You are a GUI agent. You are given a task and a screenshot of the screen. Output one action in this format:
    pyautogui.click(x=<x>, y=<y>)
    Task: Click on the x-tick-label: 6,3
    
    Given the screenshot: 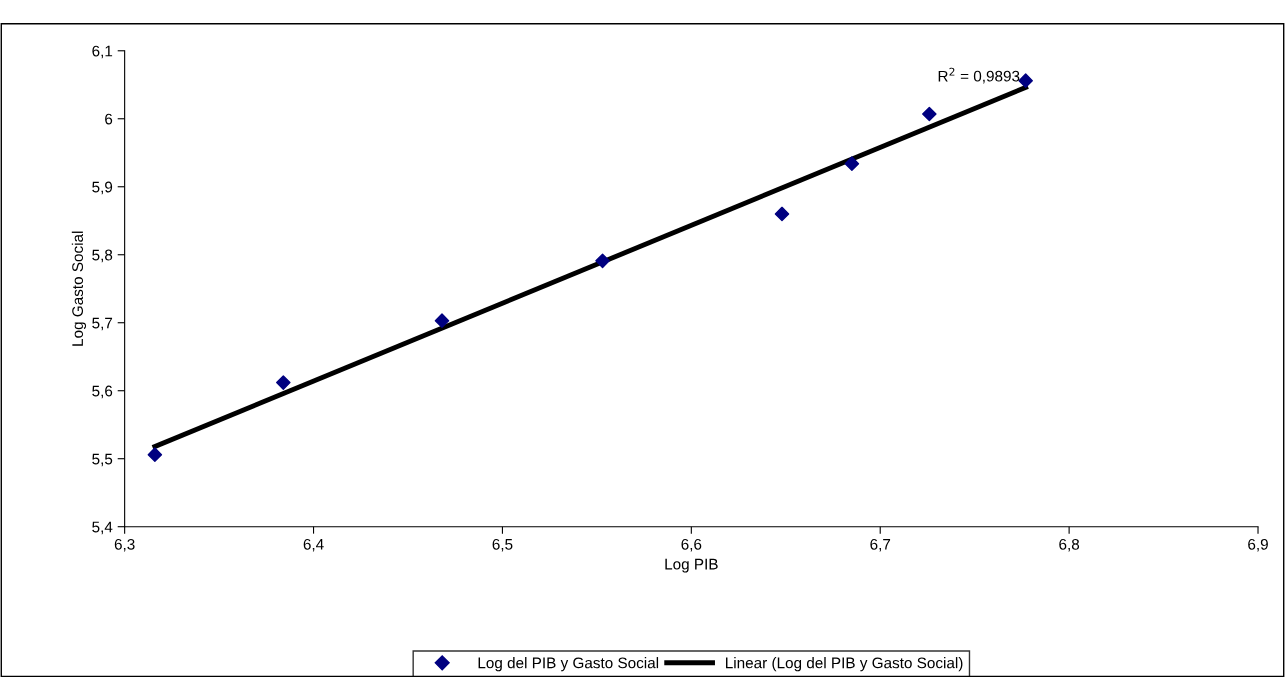 What is the action you would take?
    pyautogui.click(x=124, y=545)
    